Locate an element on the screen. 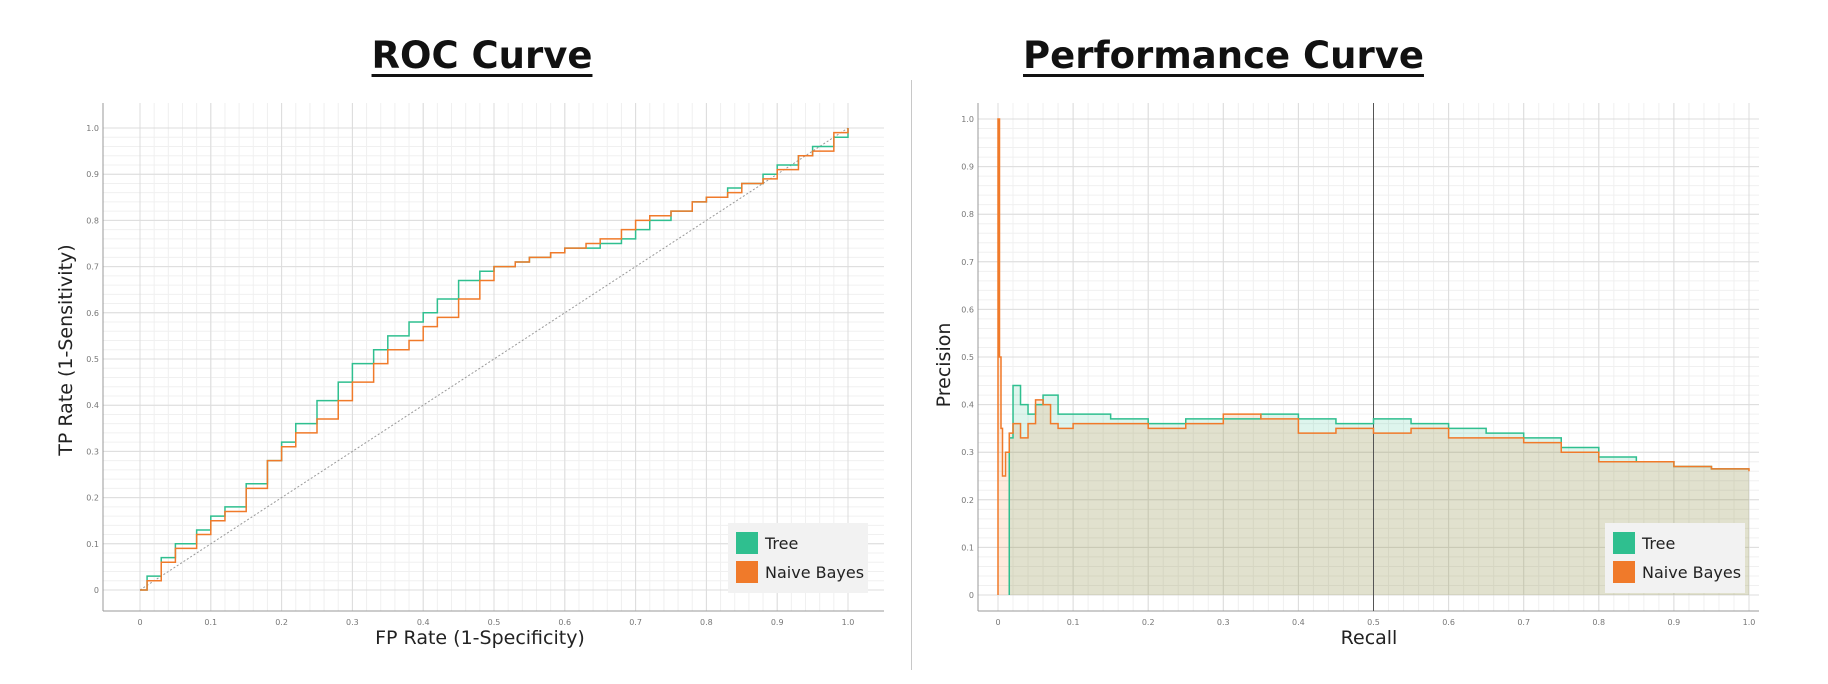 This screenshot has height=684, width=1828. roc-x-tick-label: 0.6 is located at coordinates (564, 622).